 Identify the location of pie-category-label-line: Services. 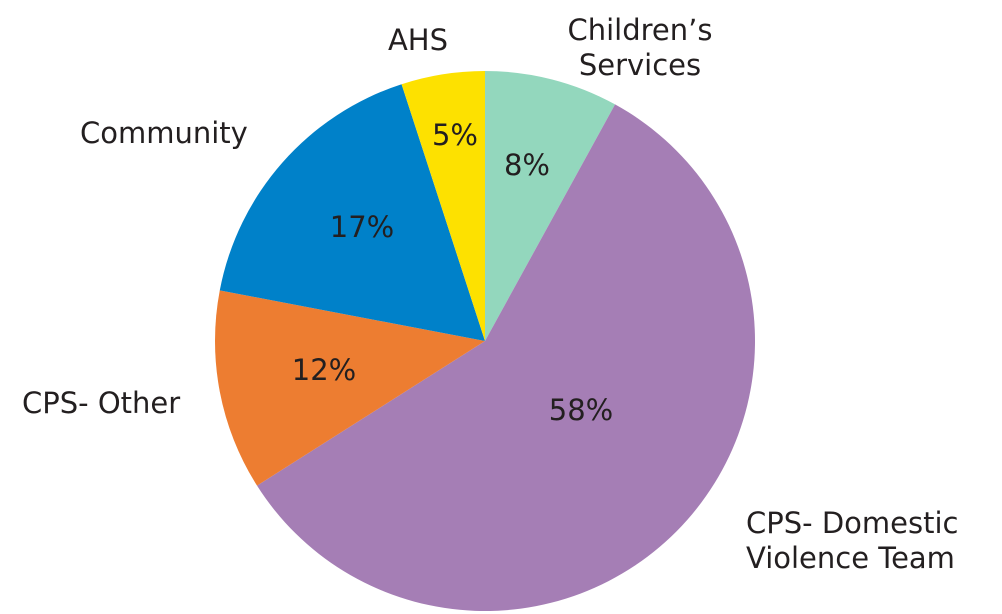
(640, 65).